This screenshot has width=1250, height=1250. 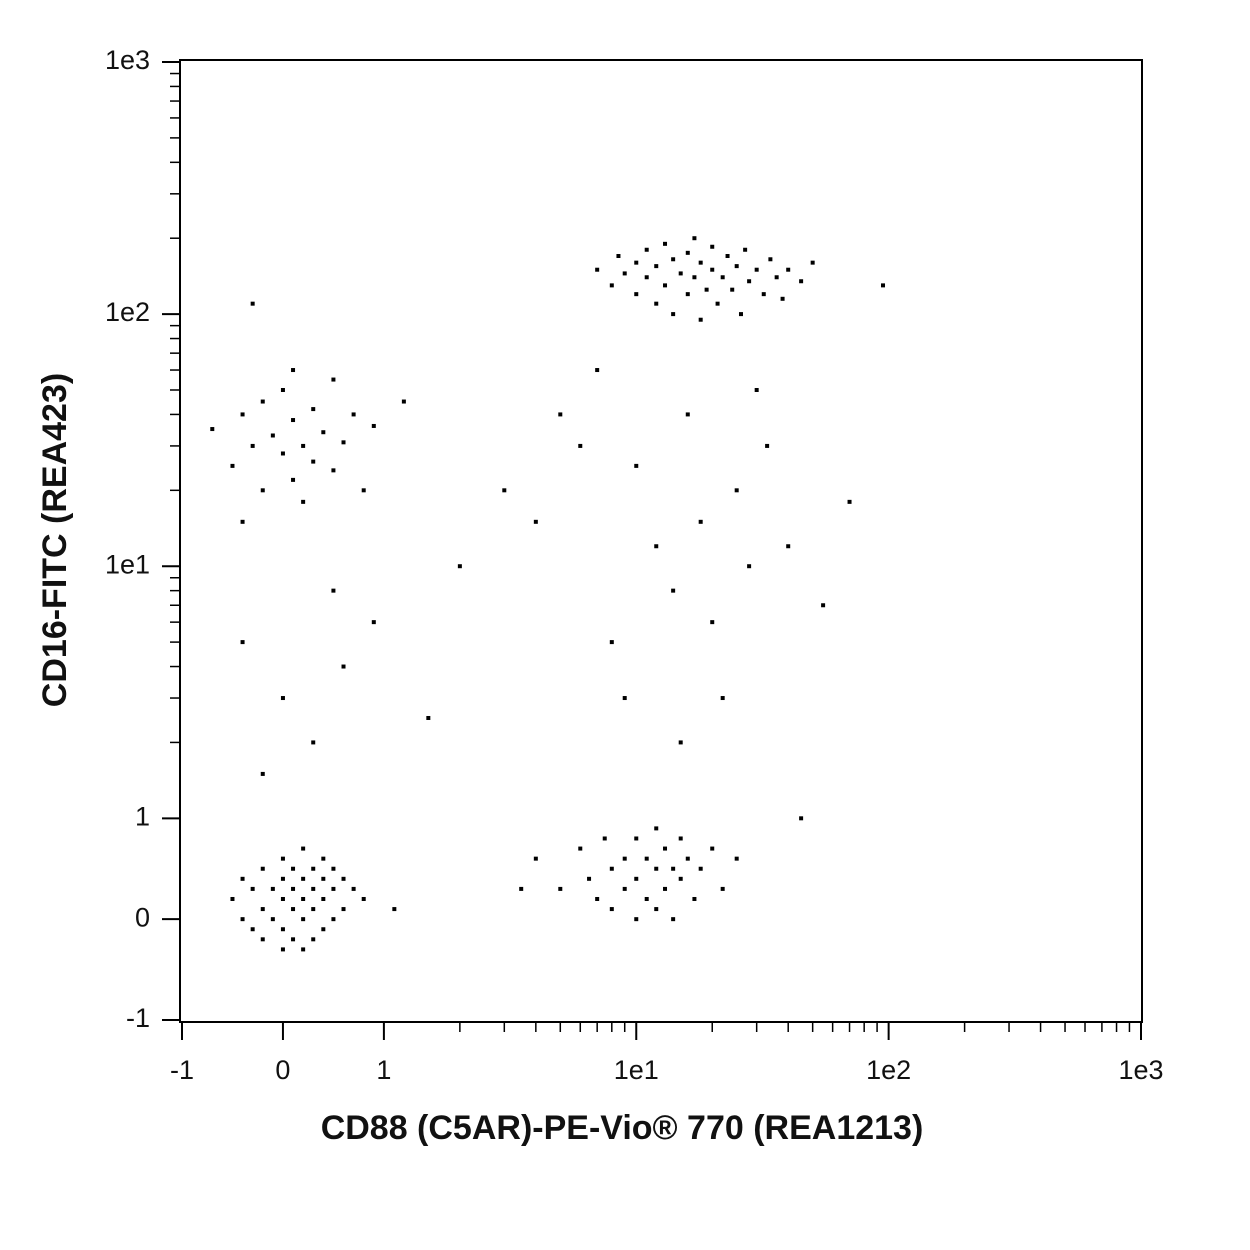 I want to click on x-tick-label: 1e3, so click(x=1140, y=1070).